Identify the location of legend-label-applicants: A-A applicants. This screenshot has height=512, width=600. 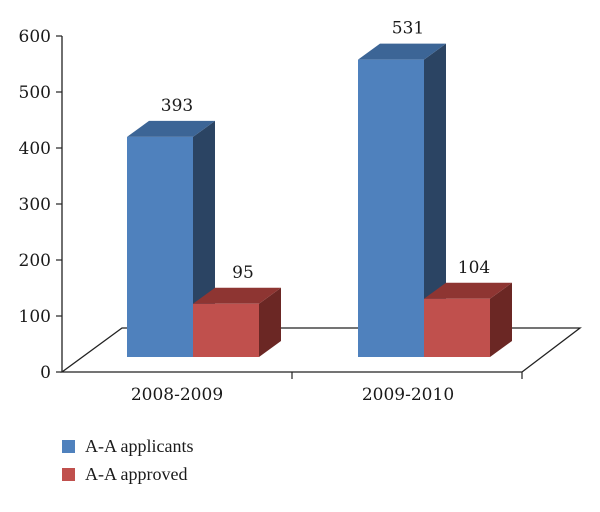
(139, 445).